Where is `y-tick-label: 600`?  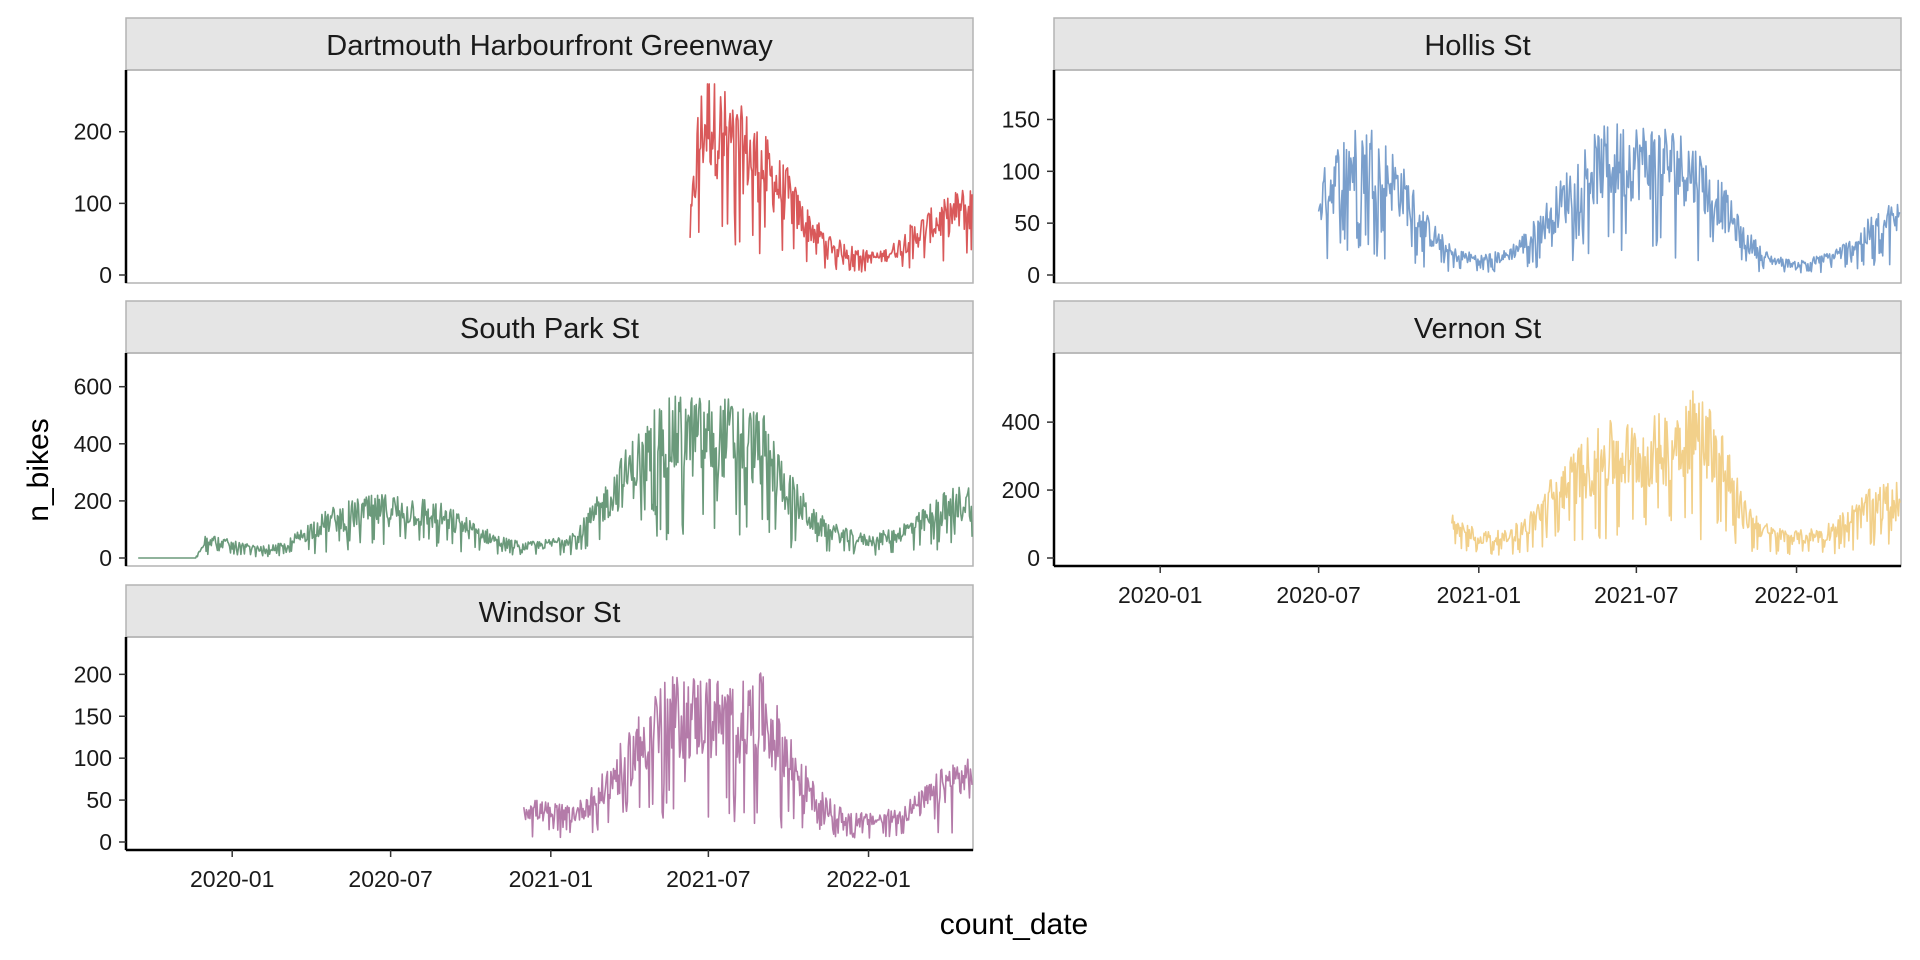
y-tick-label: 600 is located at coordinates (93, 387).